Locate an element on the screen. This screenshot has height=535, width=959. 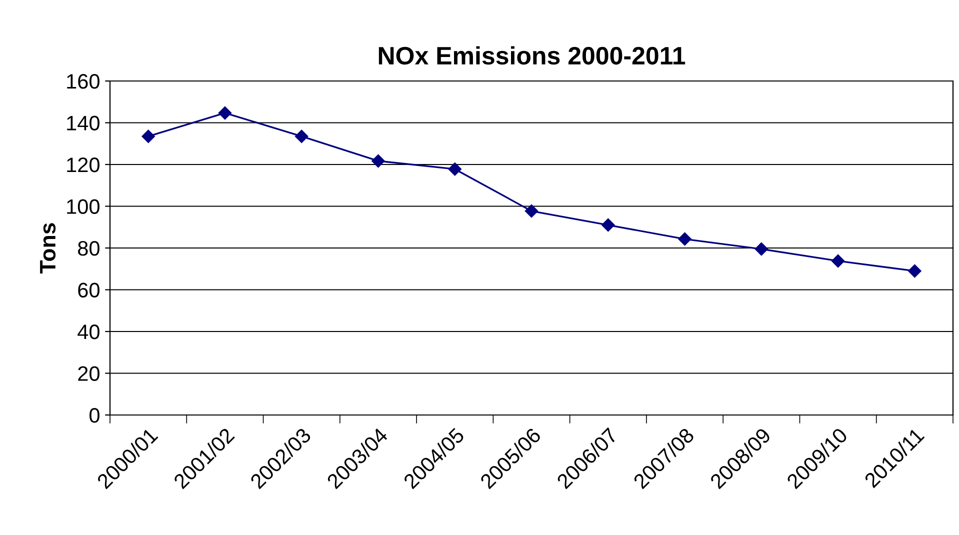
y-tick-label: 20 is located at coordinates (89, 374).